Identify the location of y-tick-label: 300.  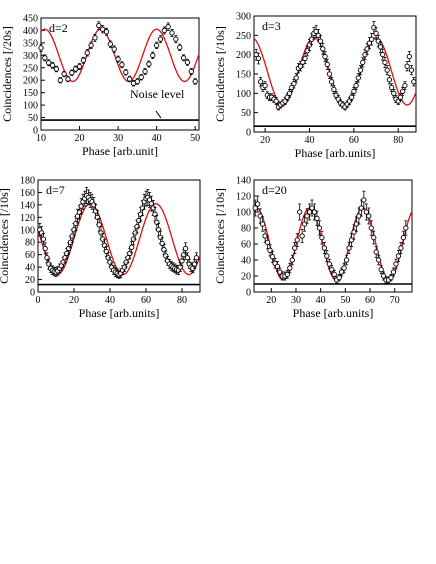
(243, 17).